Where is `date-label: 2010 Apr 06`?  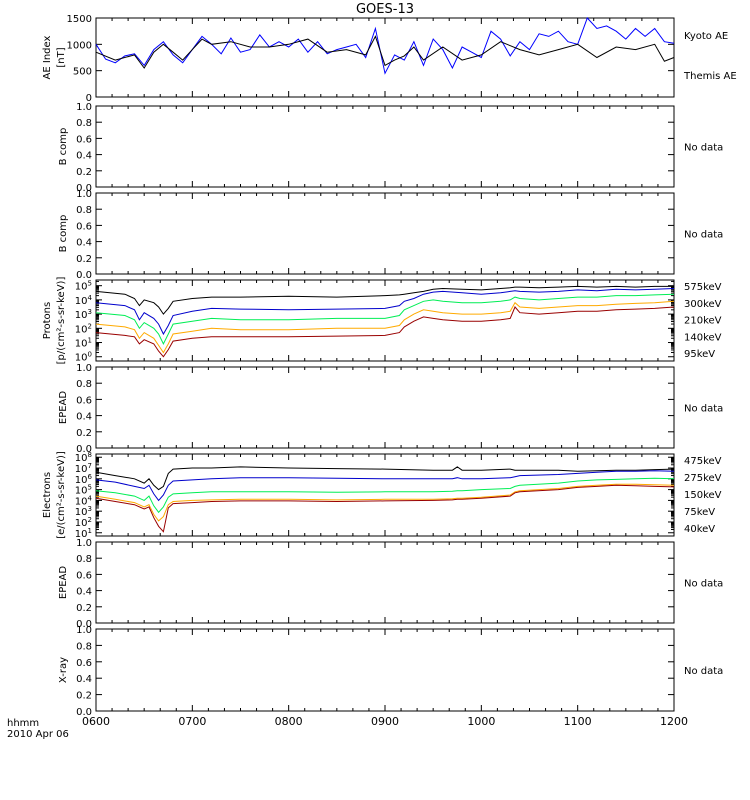
date-label: 2010 Apr 06 is located at coordinates (38, 734).